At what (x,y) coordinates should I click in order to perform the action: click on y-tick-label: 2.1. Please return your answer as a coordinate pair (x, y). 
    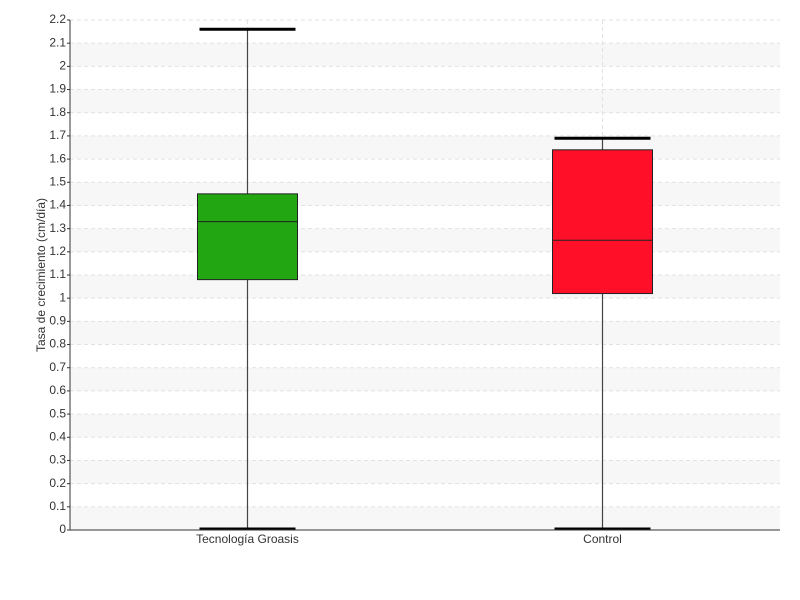
    Looking at the image, I should click on (57, 42).